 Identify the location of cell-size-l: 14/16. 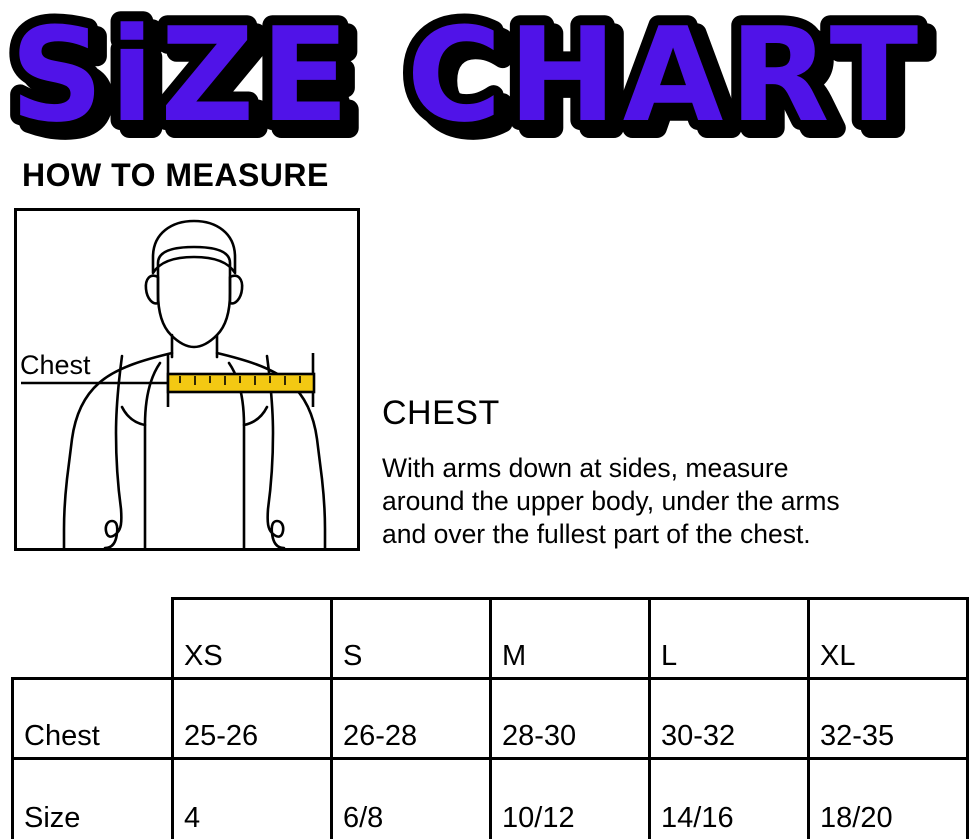
(729, 798).